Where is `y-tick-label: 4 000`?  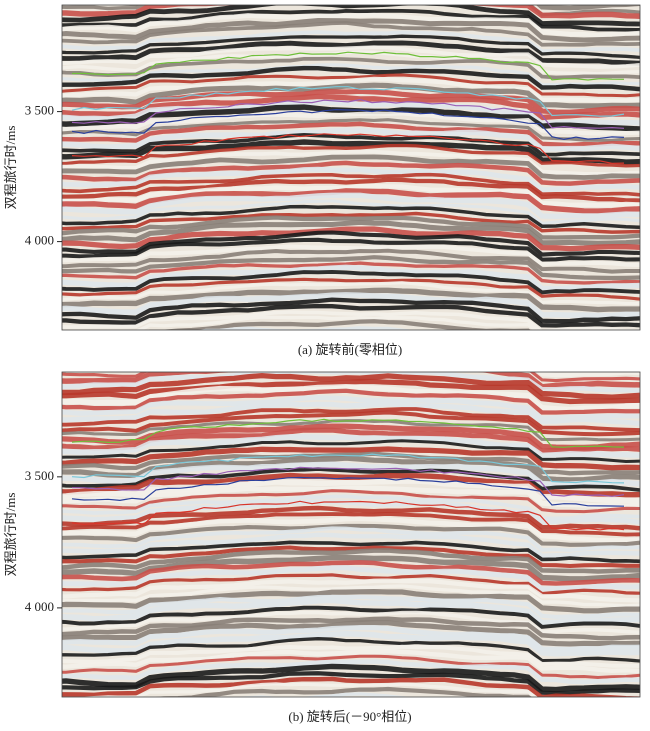 y-tick-label: 4 000 is located at coordinates (39, 240).